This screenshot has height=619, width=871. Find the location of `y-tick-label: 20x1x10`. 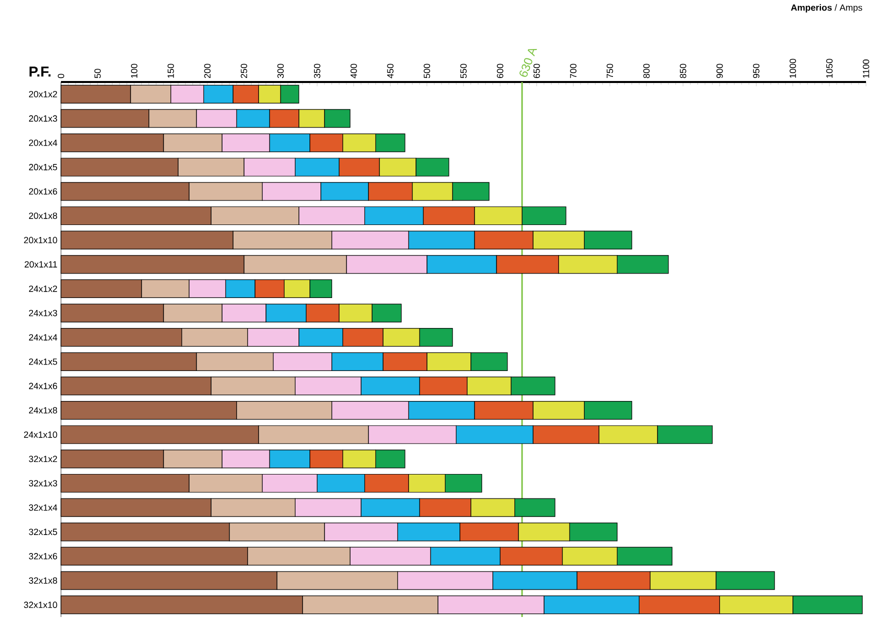

y-tick-label: 20x1x10 is located at coordinates (41, 240).